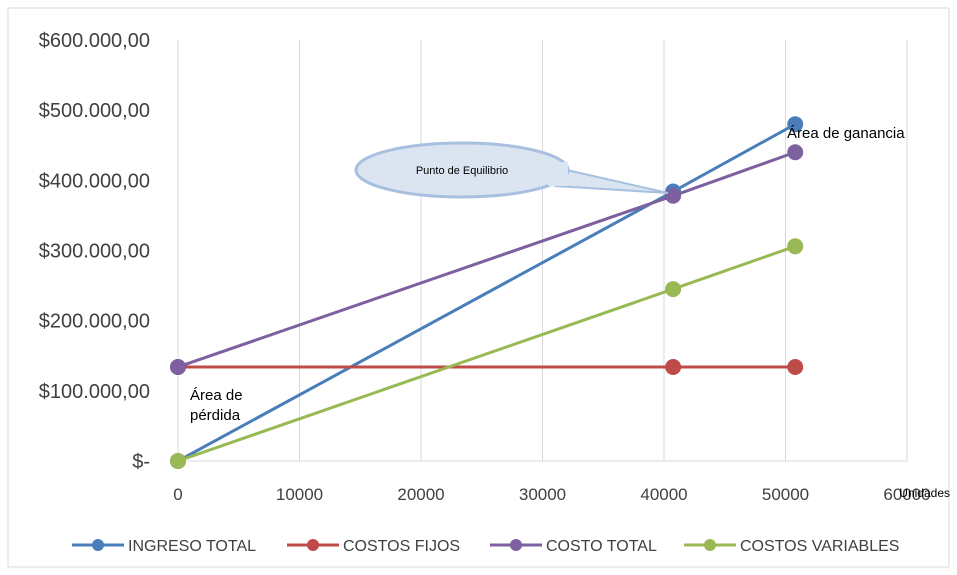 The height and width of the screenshot is (575, 957). What do you see at coordinates (141, 462) in the screenshot?
I see `y-tick-label: $-` at bounding box center [141, 462].